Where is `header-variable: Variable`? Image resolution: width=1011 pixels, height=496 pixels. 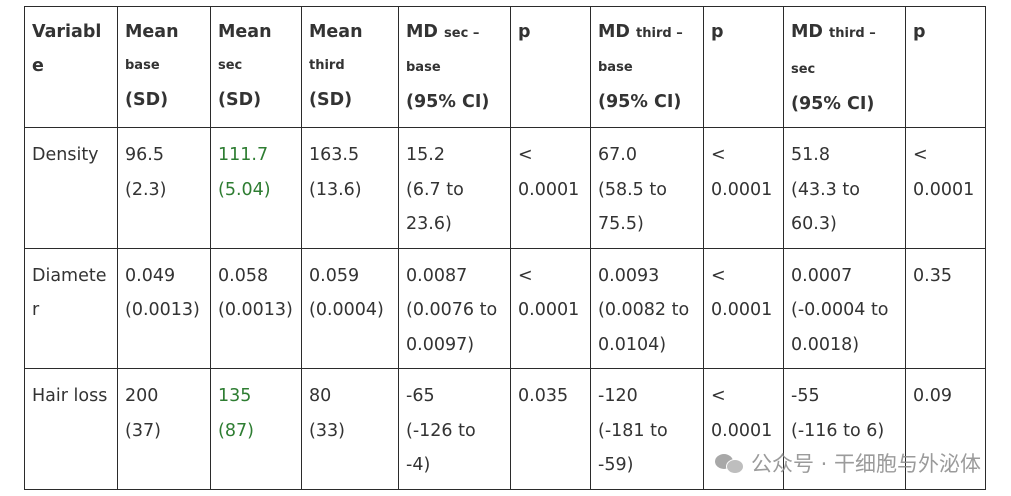 header-variable: Variable is located at coordinates (71, 67).